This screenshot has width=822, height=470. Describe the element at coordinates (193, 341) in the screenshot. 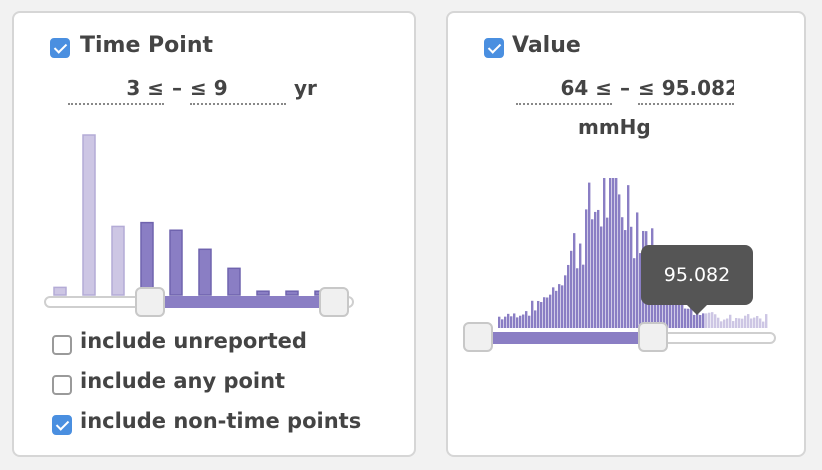

I see `include-unreported-label: include unreported` at that location.